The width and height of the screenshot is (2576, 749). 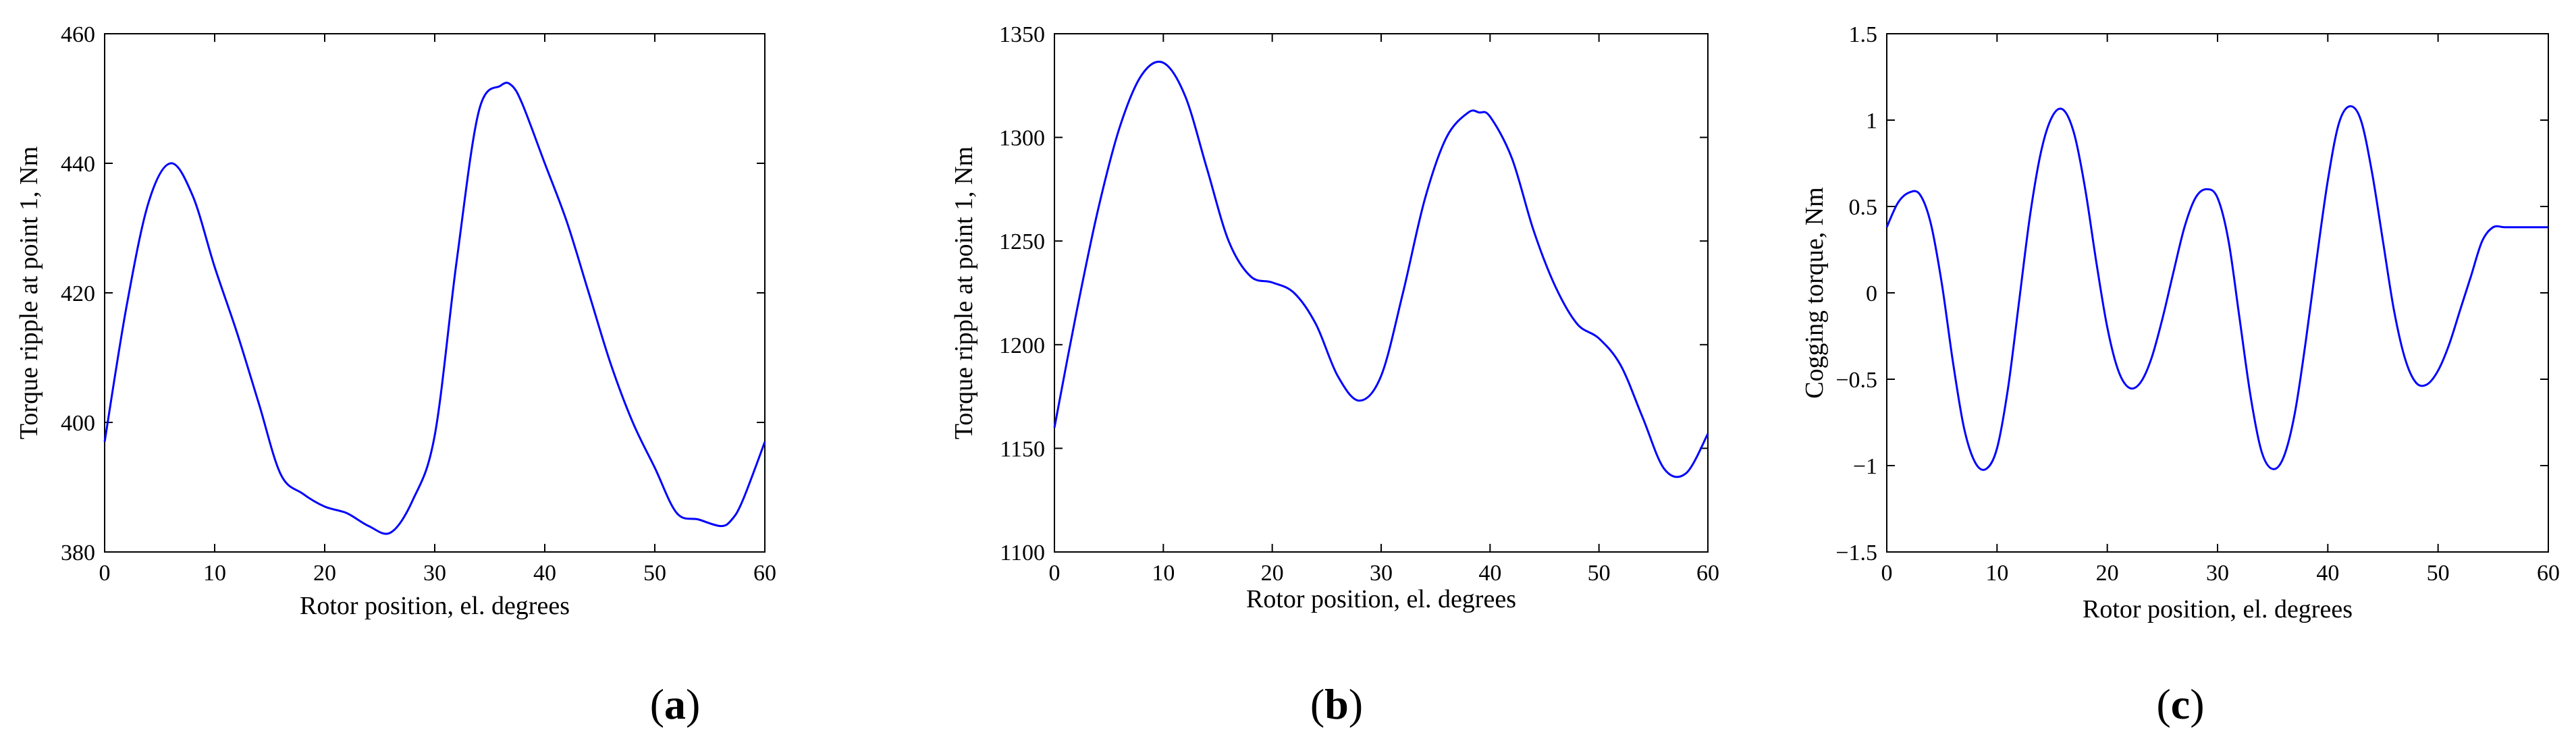 What do you see at coordinates (1865, 466) in the screenshot?
I see `y-tick-label: −1` at bounding box center [1865, 466].